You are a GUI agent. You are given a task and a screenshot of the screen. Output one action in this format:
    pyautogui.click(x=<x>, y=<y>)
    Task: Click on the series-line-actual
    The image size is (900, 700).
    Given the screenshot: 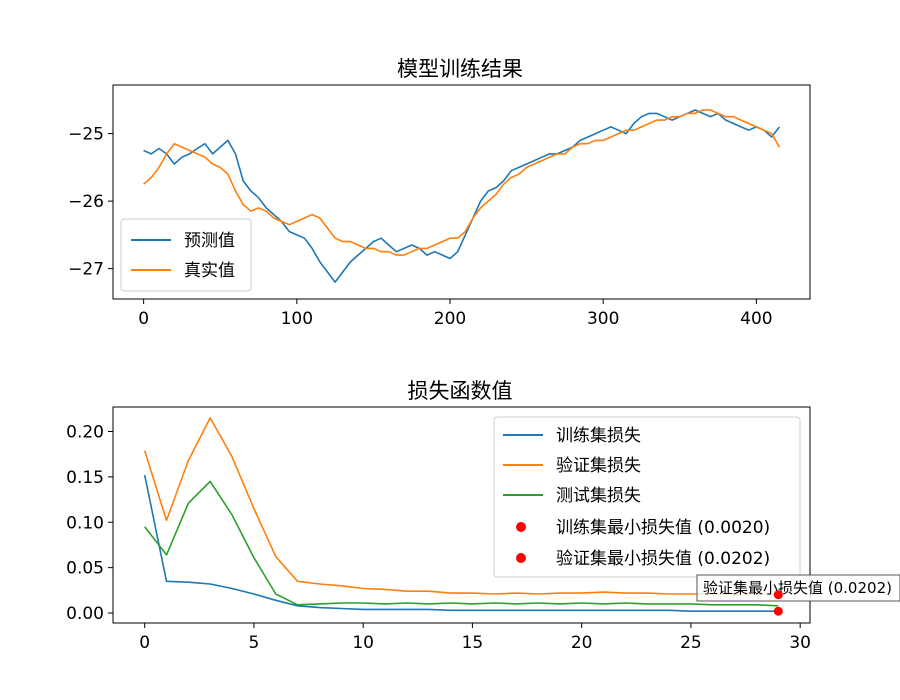 What is the action you would take?
    pyautogui.click(x=462, y=182)
    